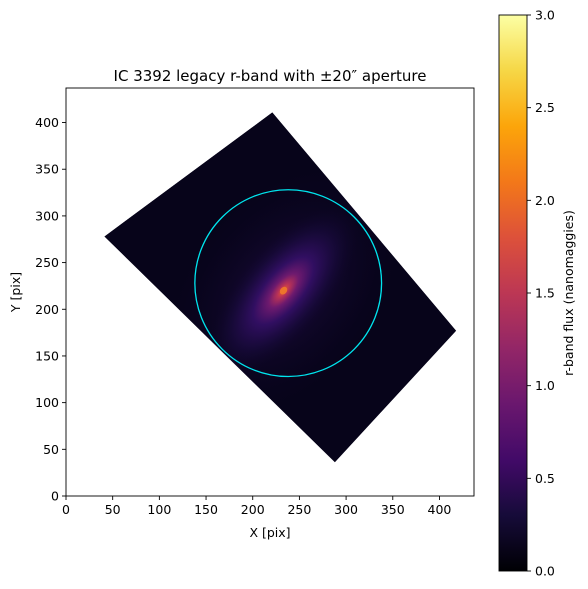 The image size is (588, 589). I want to click on colorbar-tick-label: 1.0, so click(545, 385).